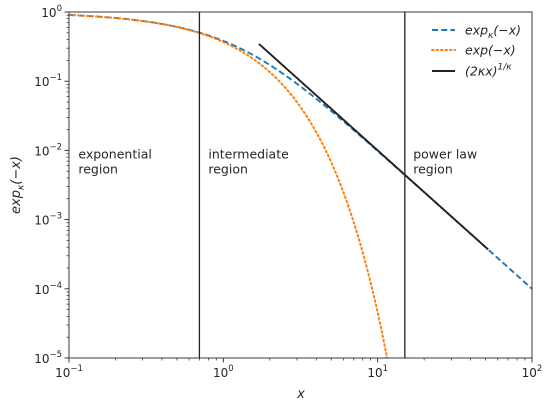  Describe the element at coordinates (223, 372) in the screenshot. I see `x-tick-label: 10⁰` at that location.